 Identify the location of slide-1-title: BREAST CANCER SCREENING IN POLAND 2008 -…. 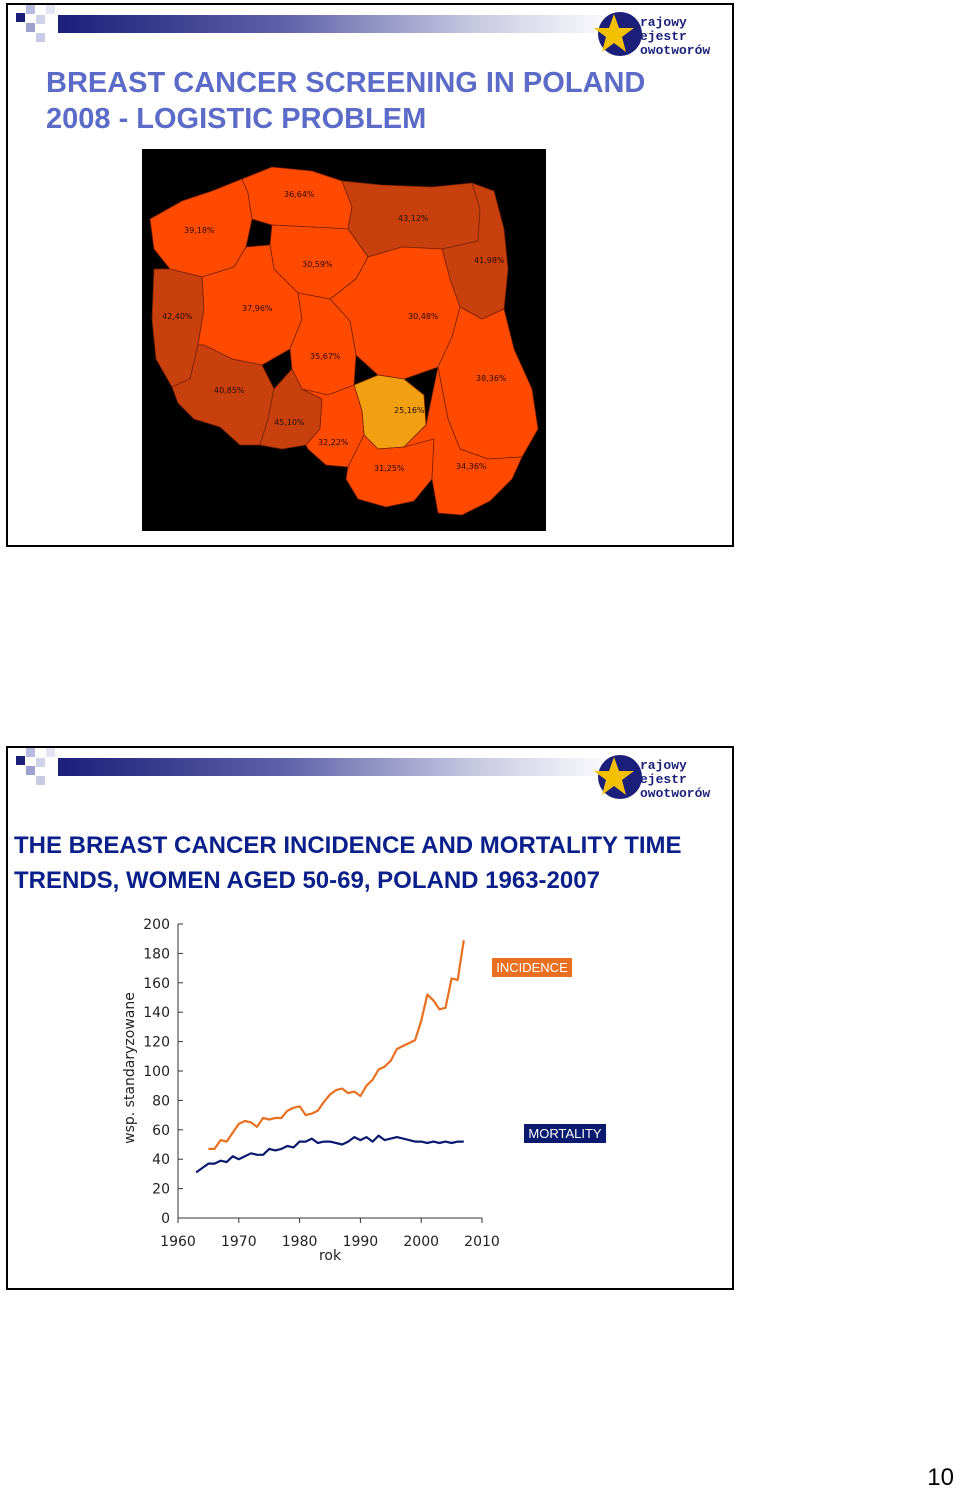
(345, 101).